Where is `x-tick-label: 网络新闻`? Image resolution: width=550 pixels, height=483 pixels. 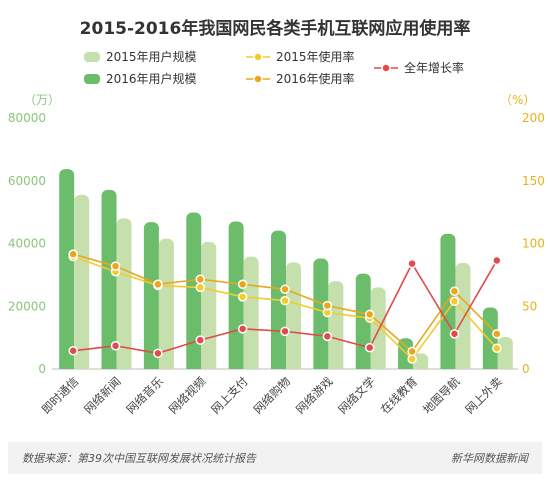 x-tick-label: 网络新闻 is located at coordinates (102, 395).